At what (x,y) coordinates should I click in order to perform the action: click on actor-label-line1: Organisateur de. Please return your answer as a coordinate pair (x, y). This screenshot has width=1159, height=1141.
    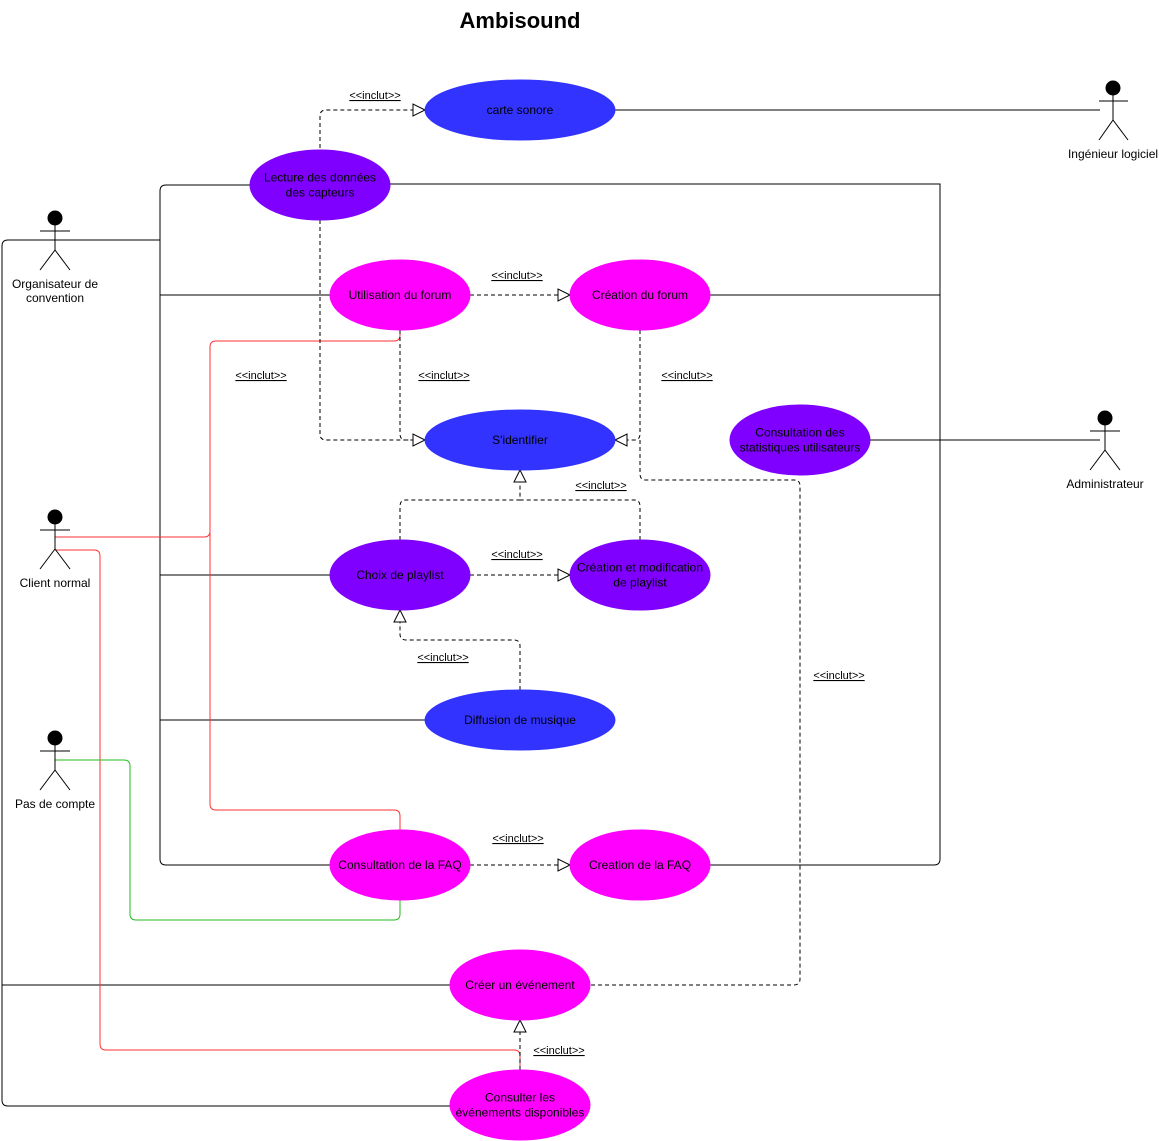
    Looking at the image, I should click on (55, 284).